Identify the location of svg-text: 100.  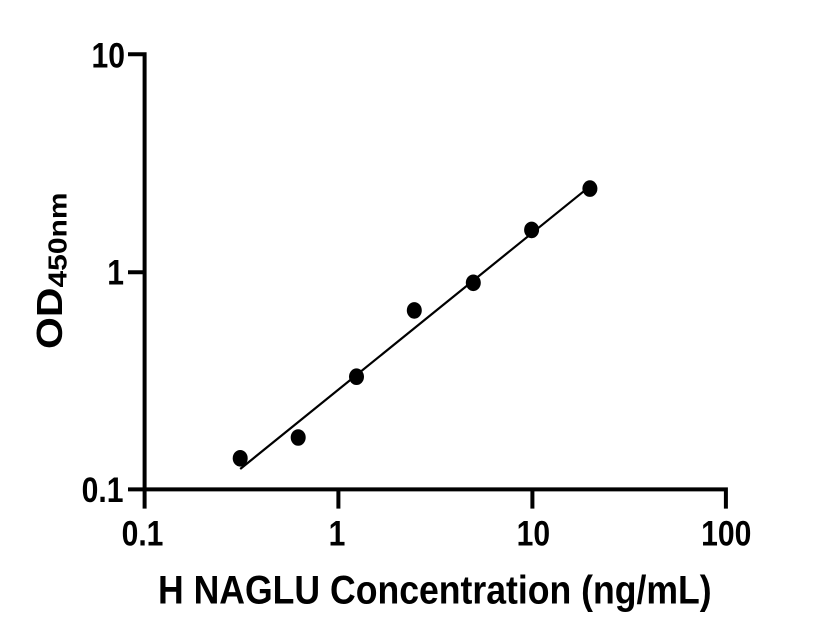
(726, 534).